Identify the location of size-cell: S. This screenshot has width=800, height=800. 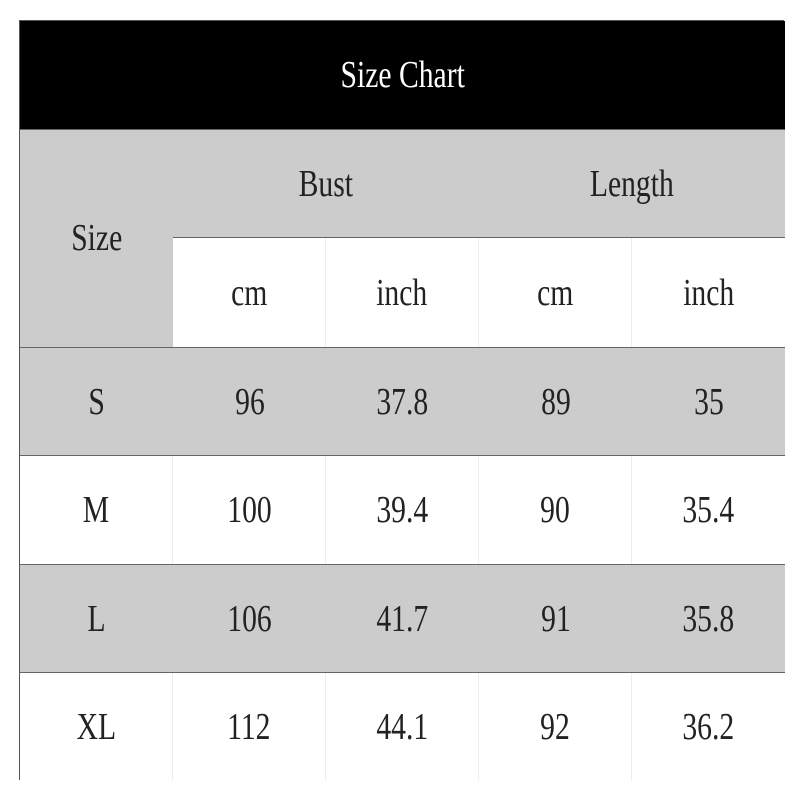
(96, 402).